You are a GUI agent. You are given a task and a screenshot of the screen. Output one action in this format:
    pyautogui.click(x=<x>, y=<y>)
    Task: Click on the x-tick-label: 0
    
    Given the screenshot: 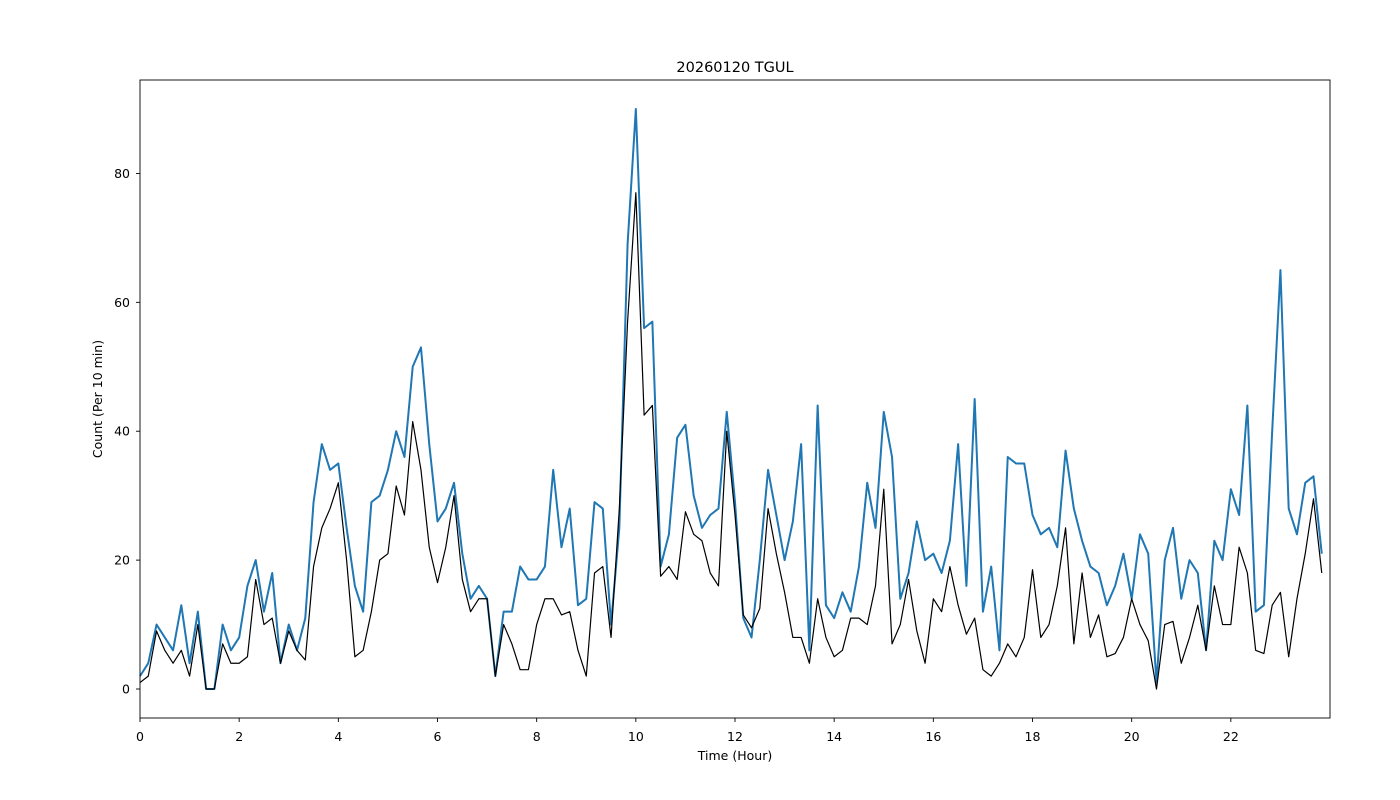 What is the action you would take?
    pyautogui.click(x=140, y=736)
    